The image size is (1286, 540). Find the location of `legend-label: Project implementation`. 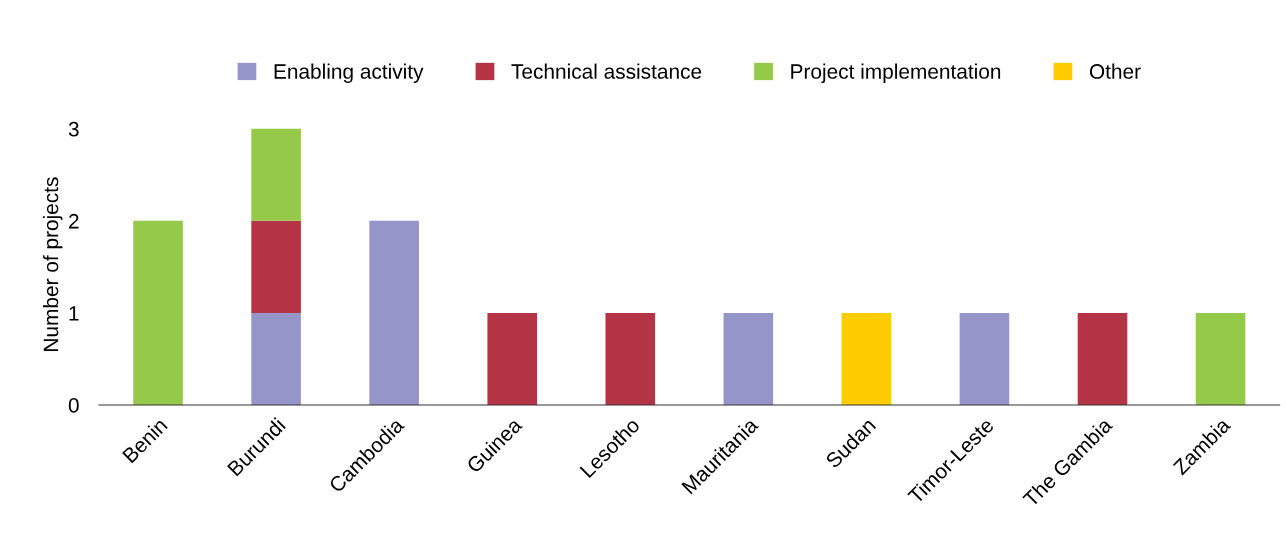

legend-label: Project implementation is located at coordinates (896, 73).